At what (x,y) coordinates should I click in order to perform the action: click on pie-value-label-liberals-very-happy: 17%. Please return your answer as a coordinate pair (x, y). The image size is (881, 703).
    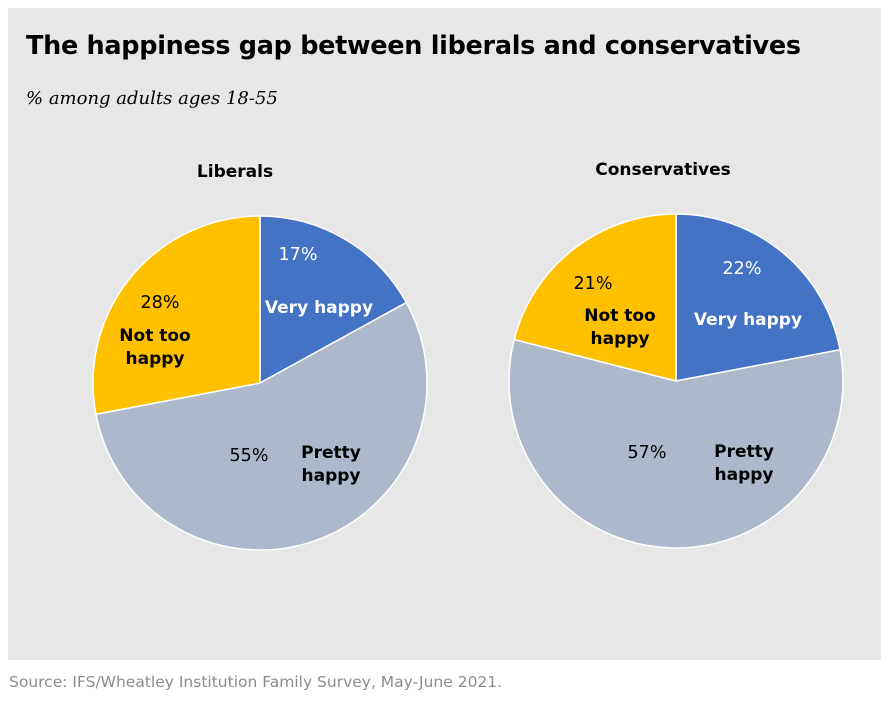
    Looking at the image, I should click on (298, 255).